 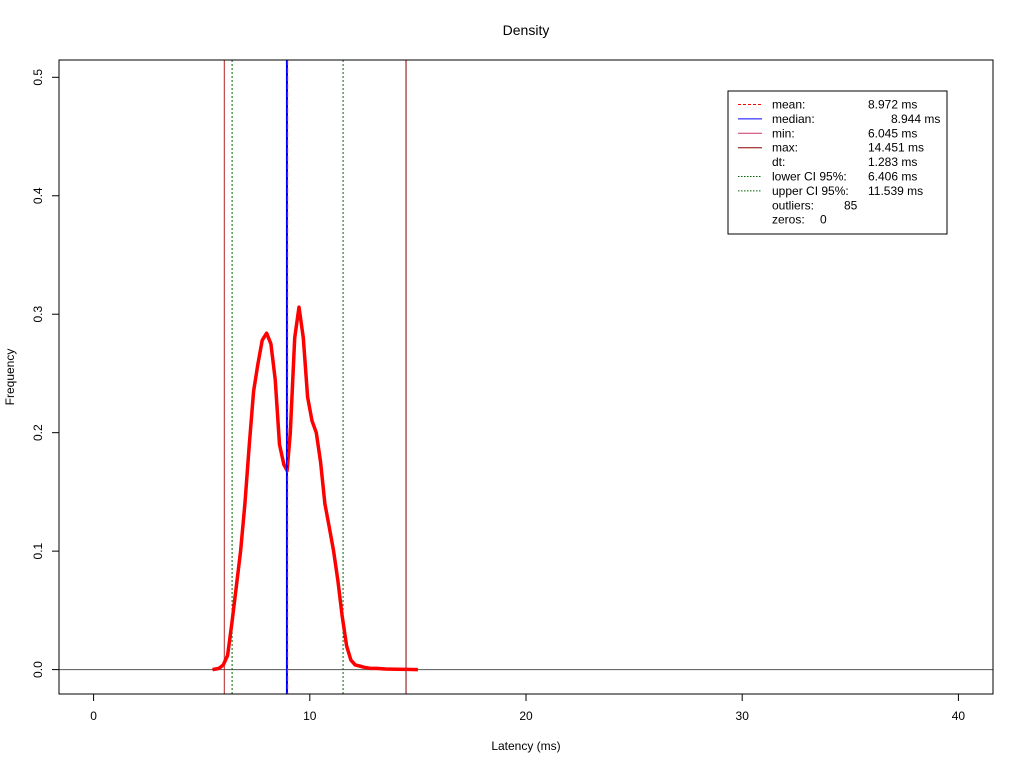 What do you see at coordinates (785, 148) in the screenshot?
I see `legend-label: max:` at bounding box center [785, 148].